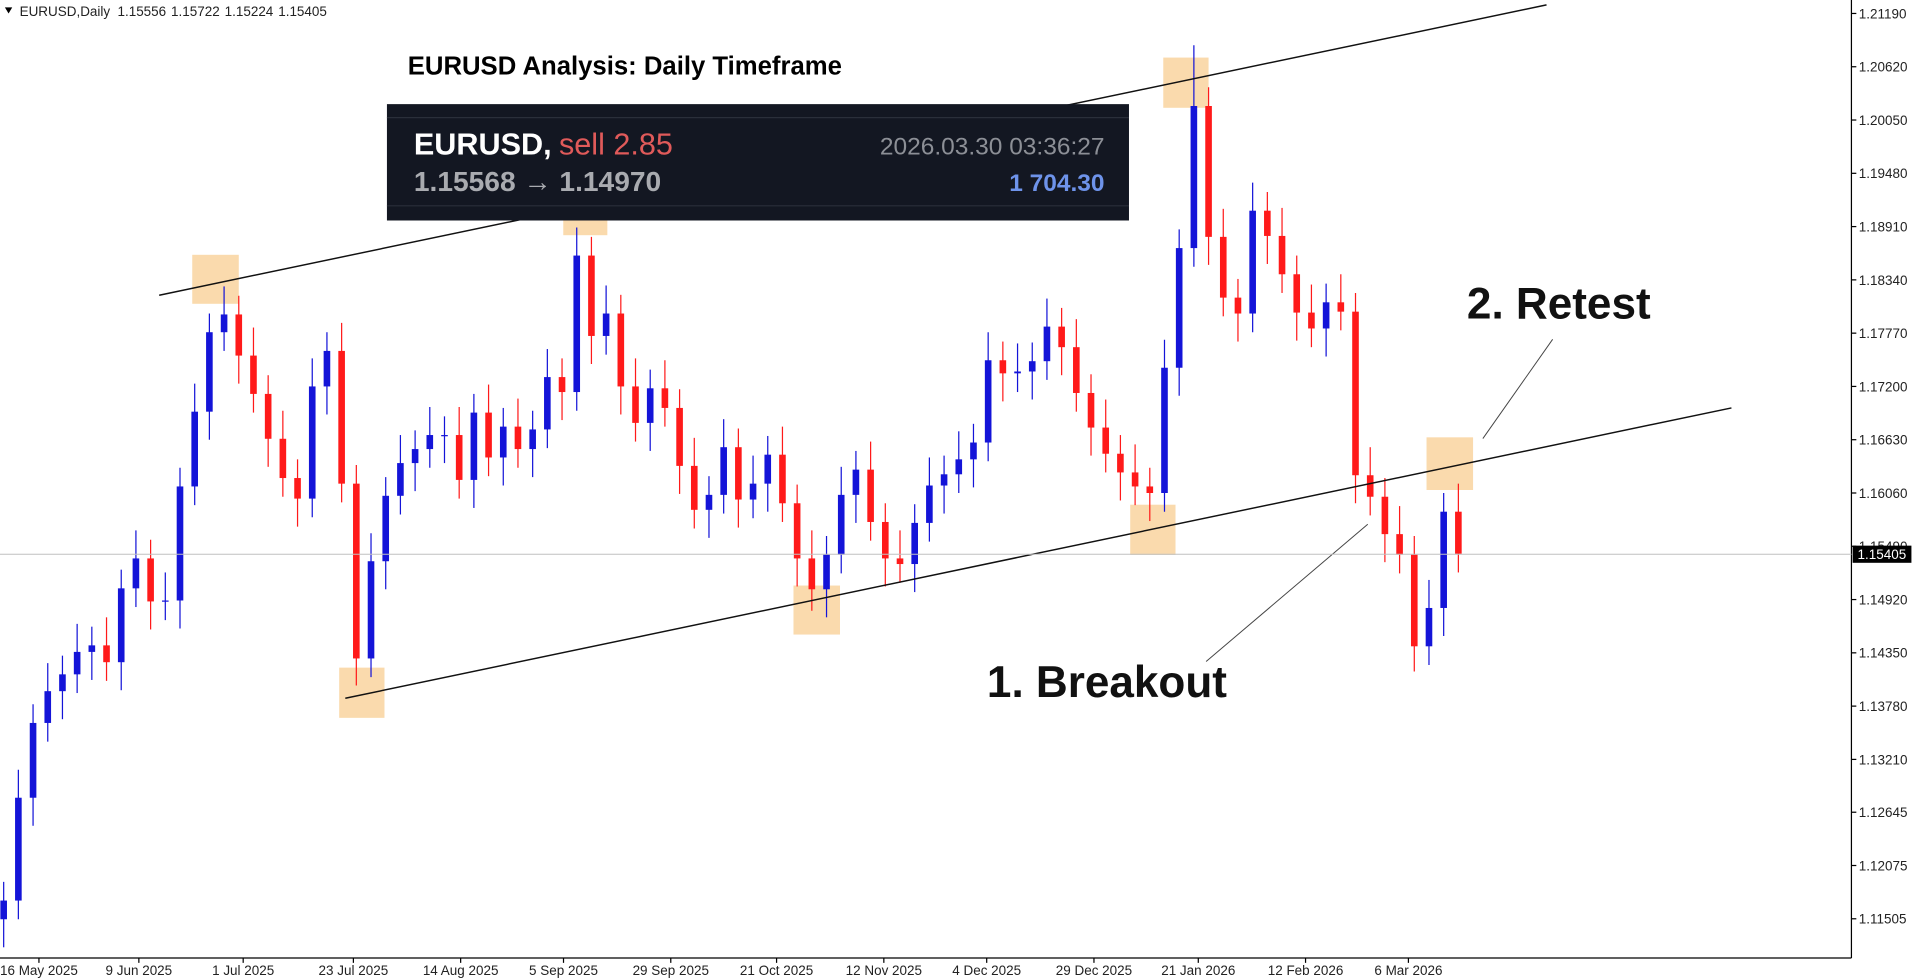  Describe the element at coordinates (1883, 599) in the screenshot. I see `y-tick-label: 1.14920` at that location.